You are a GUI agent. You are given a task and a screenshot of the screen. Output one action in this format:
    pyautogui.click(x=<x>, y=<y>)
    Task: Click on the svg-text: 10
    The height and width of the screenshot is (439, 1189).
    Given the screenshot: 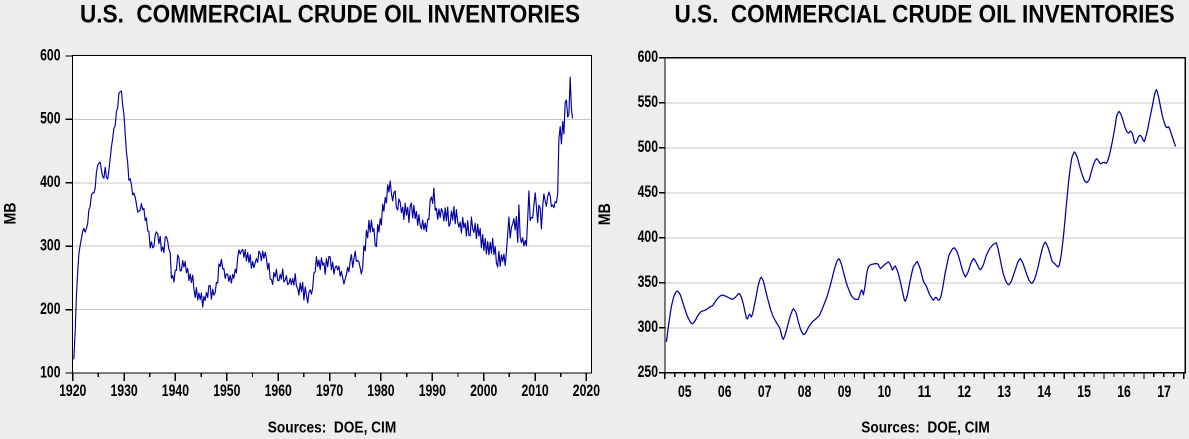 What is the action you would take?
    pyautogui.click(x=885, y=391)
    